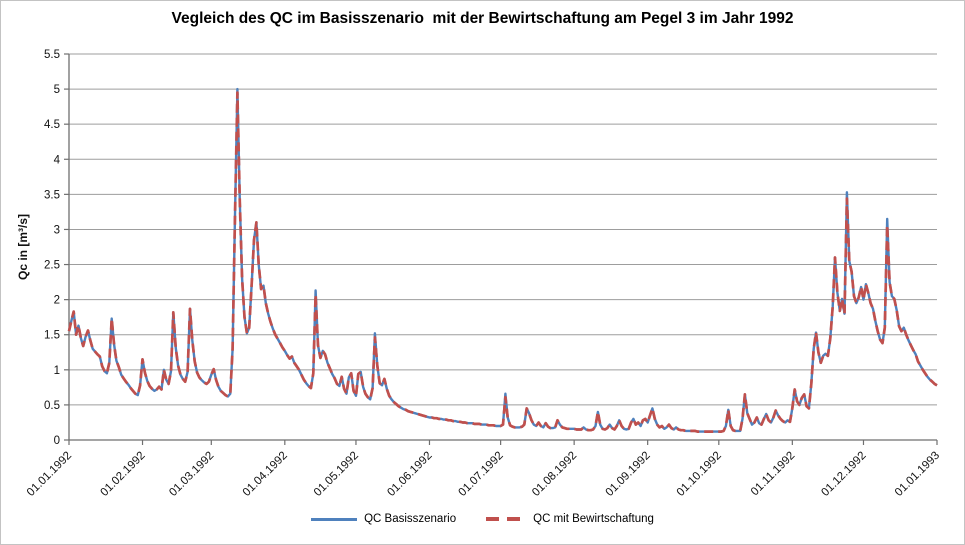 The height and width of the screenshot is (545, 965). What do you see at coordinates (593, 519) in the screenshot?
I see `legend-label-bewirtschaftung: QC mit Bewirtschaftung` at bounding box center [593, 519].